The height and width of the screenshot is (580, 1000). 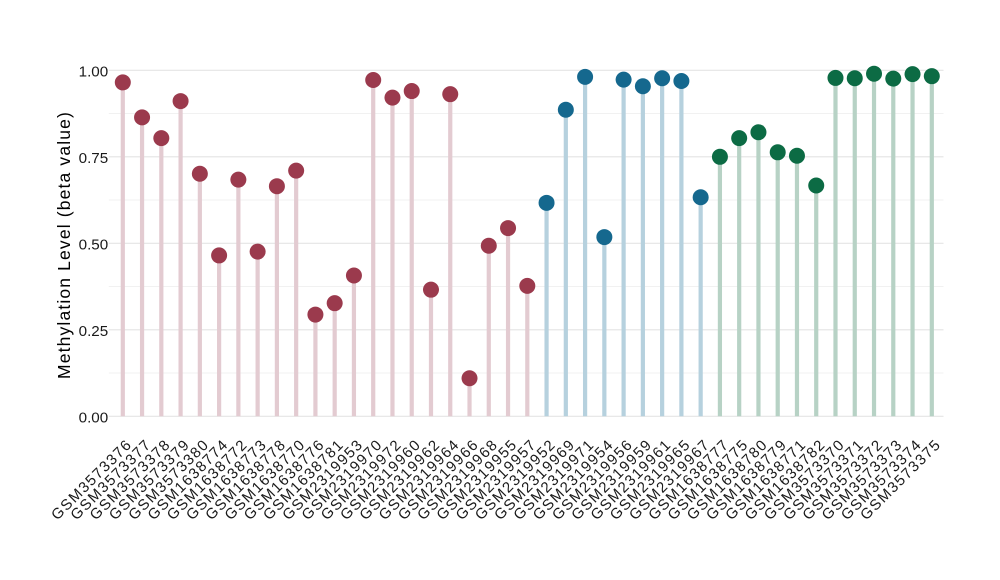 What do you see at coordinates (94, 331) in the screenshot?
I see `svg-text: 0.25` at bounding box center [94, 331].